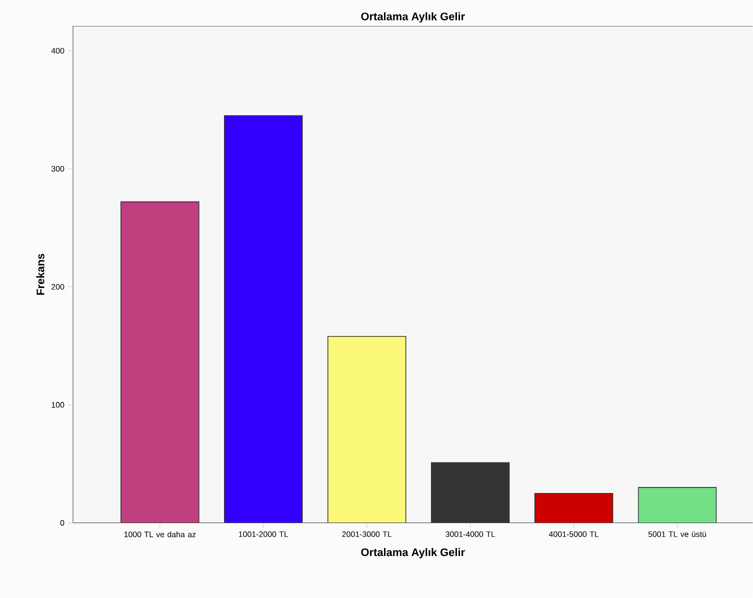 This screenshot has height=598, width=753. I want to click on x-axis-title: Ortalama Aylık Gelir, so click(413, 553).